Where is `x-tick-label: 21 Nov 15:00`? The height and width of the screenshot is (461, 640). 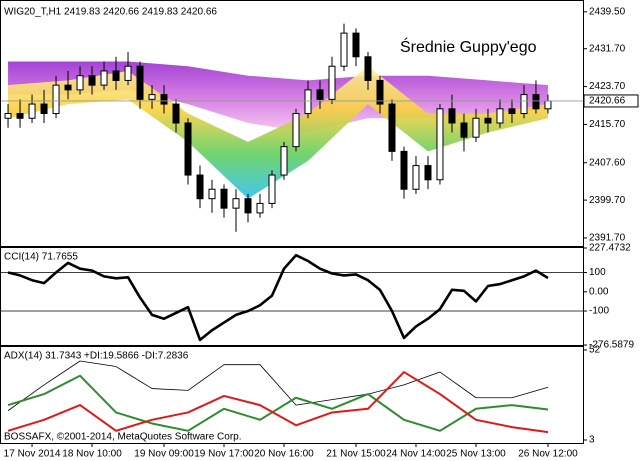
x-tick-label: 21 Nov 15:00 is located at coordinates (356, 454).